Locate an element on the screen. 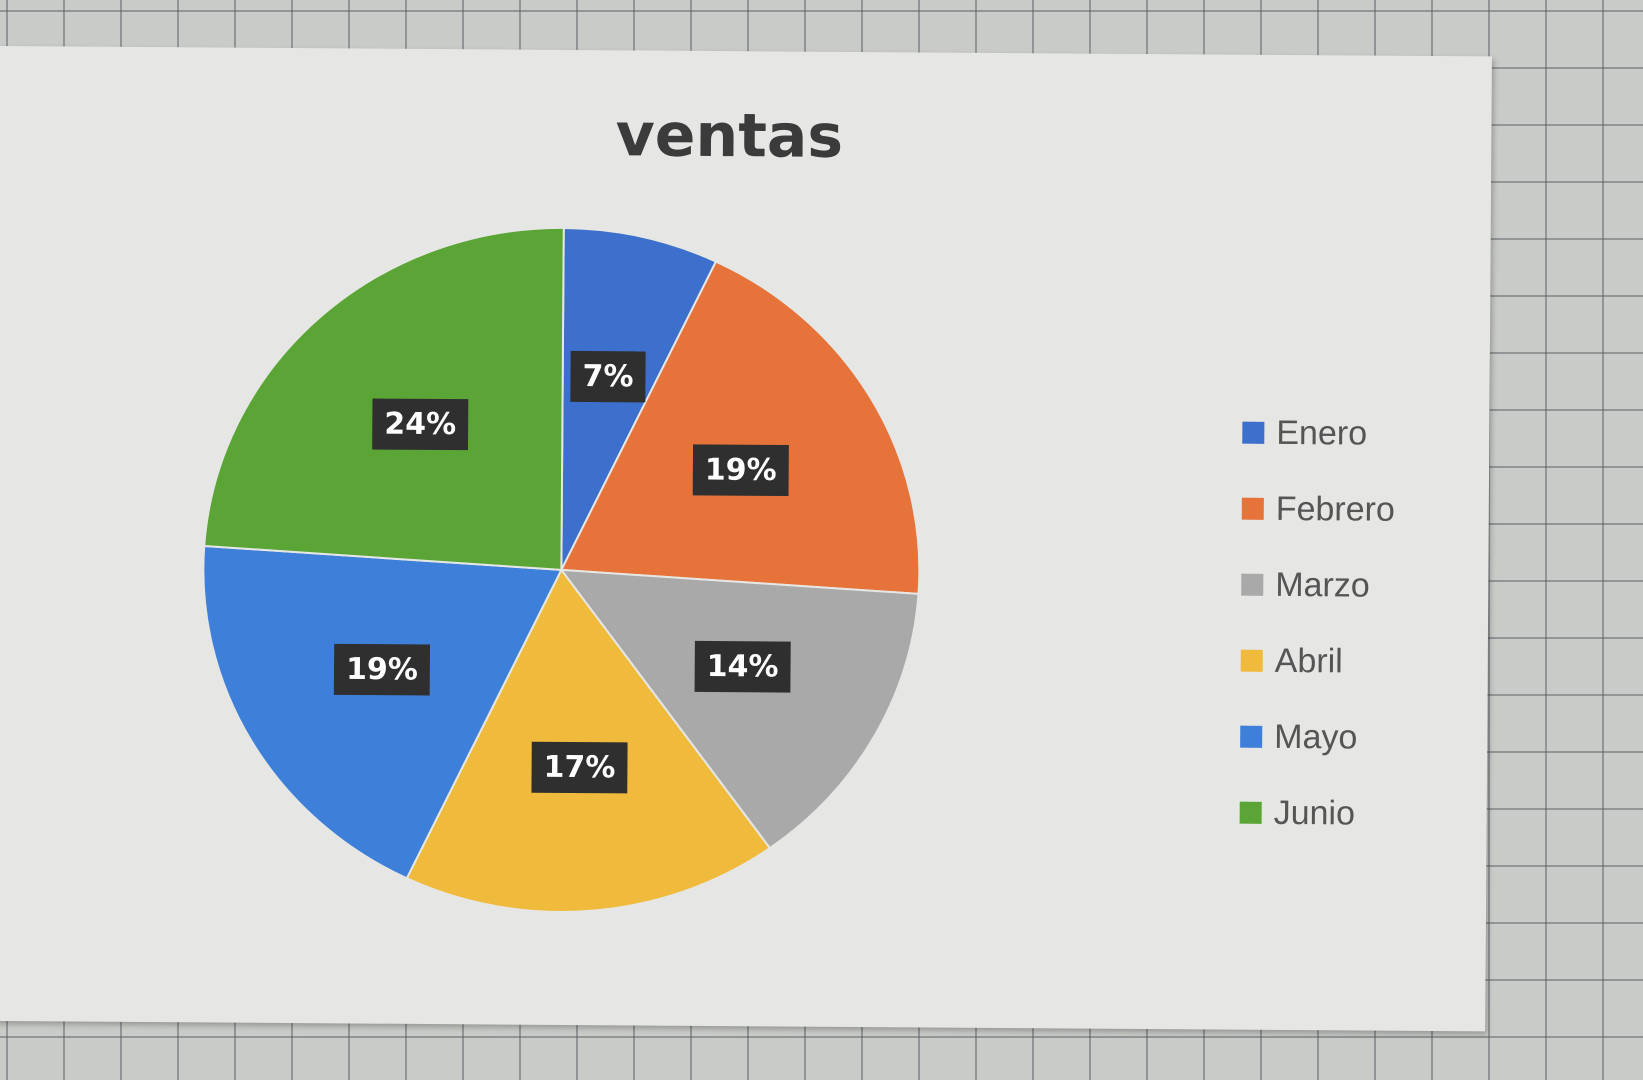 The width and height of the screenshot is (1643, 1080). data-label-text: 7% is located at coordinates (607, 376).